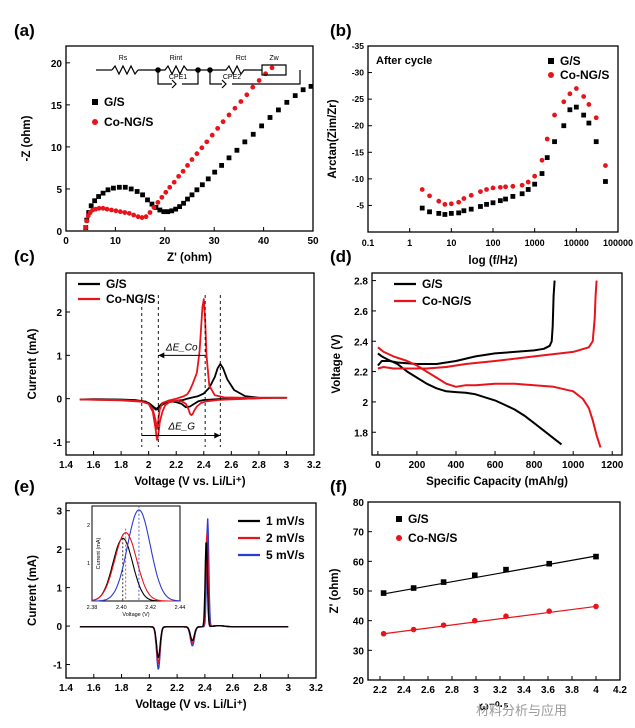 The height and width of the screenshot is (728, 635). I want to click on x-tick-label: 1, so click(409, 243).